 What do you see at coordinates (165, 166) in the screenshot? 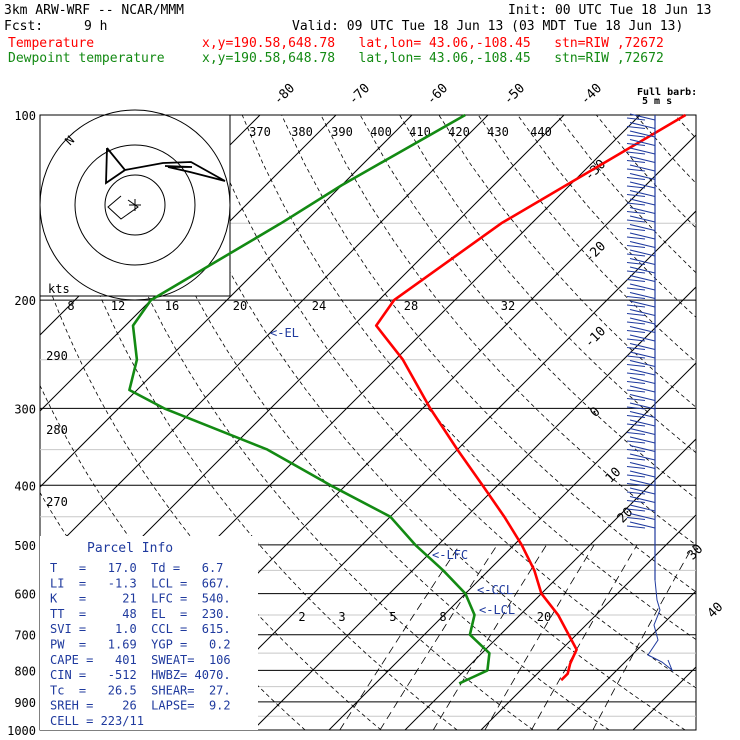
I see `hodograph-trace` at bounding box center [165, 166].